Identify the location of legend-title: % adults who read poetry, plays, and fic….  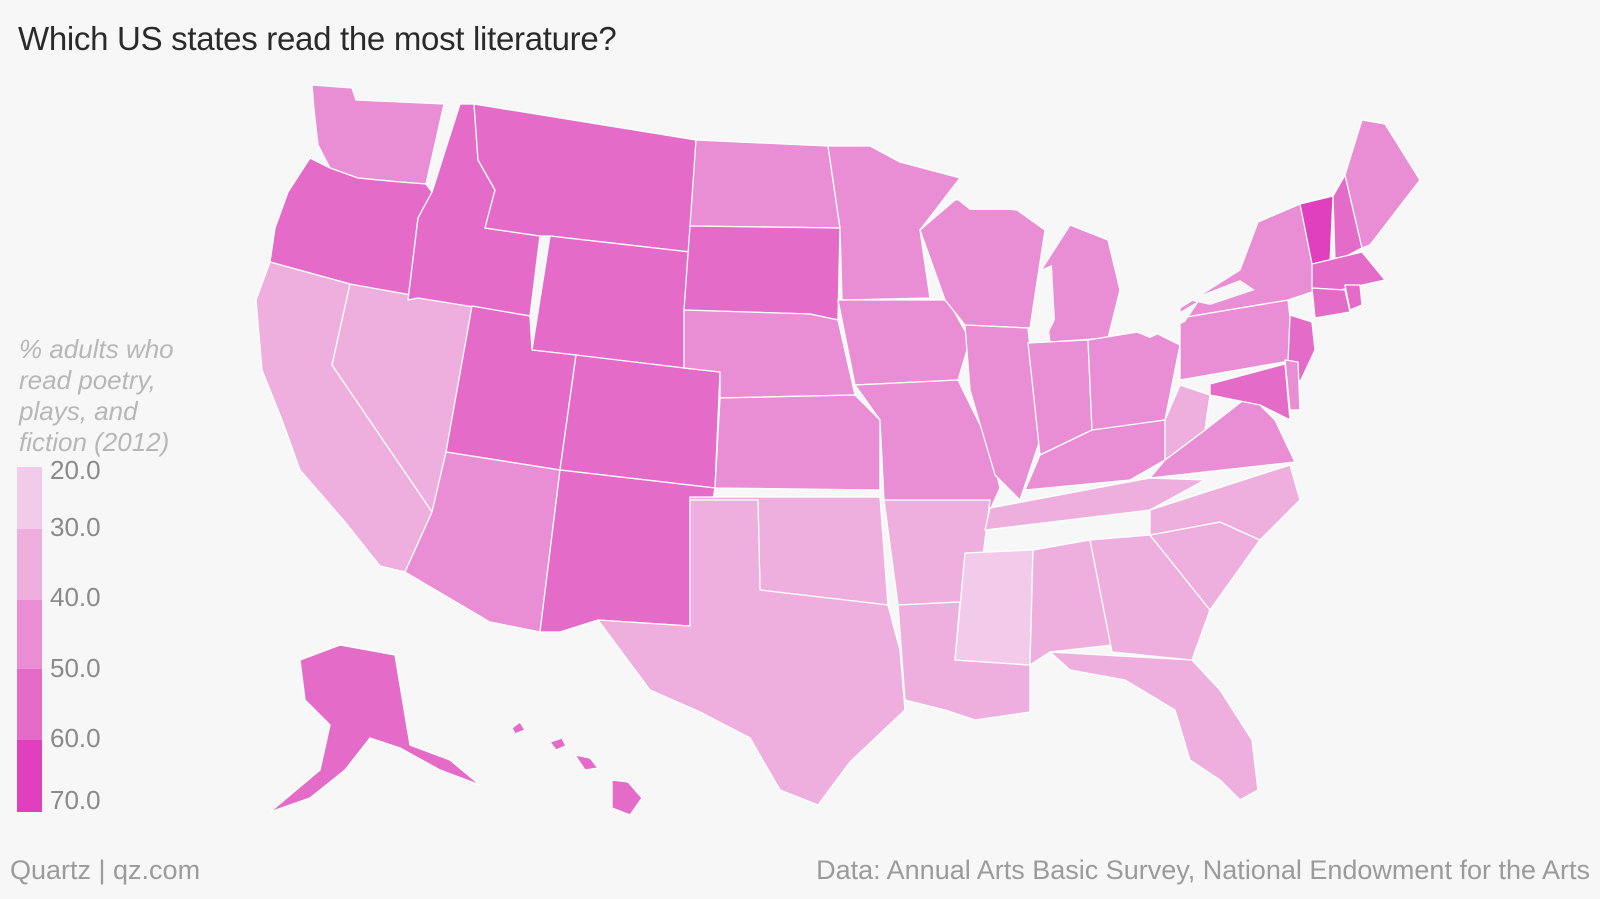
(96, 395).